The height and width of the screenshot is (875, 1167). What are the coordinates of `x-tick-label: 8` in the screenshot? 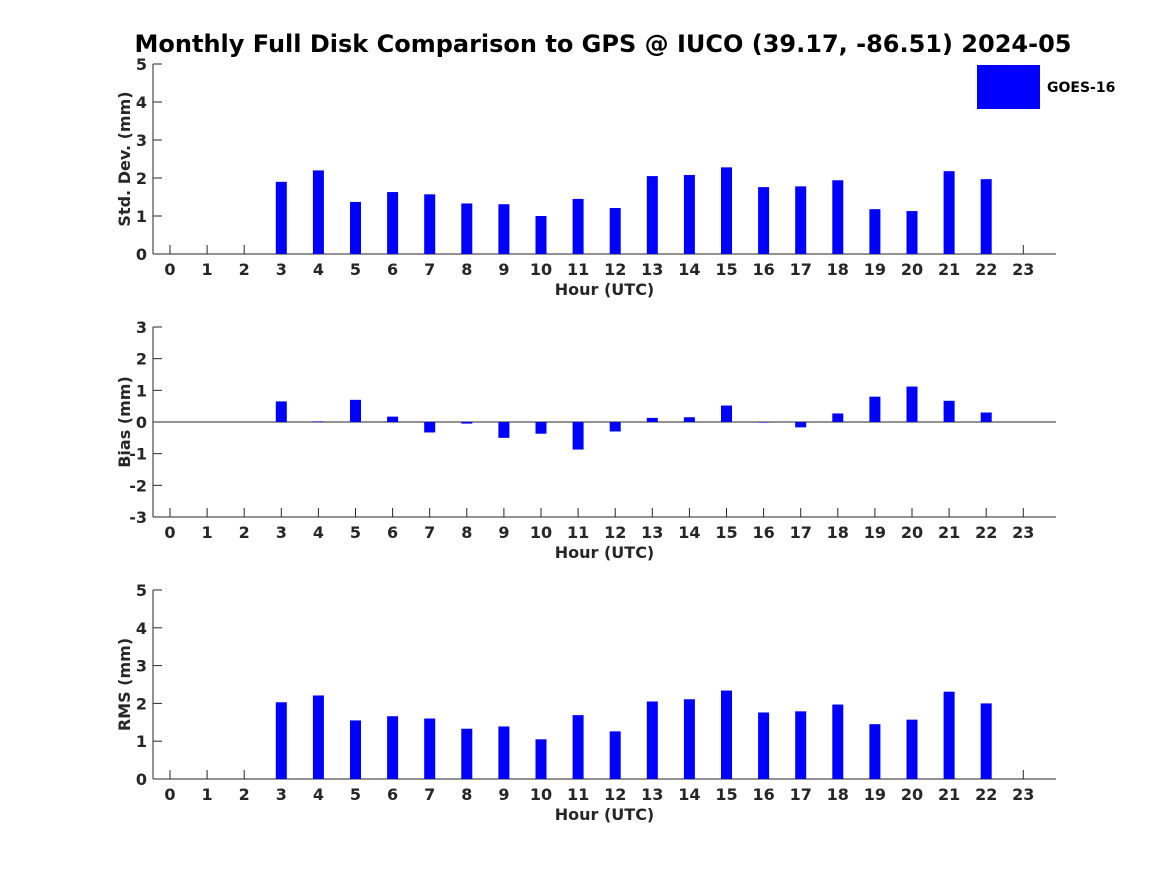 It's located at (466, 269).